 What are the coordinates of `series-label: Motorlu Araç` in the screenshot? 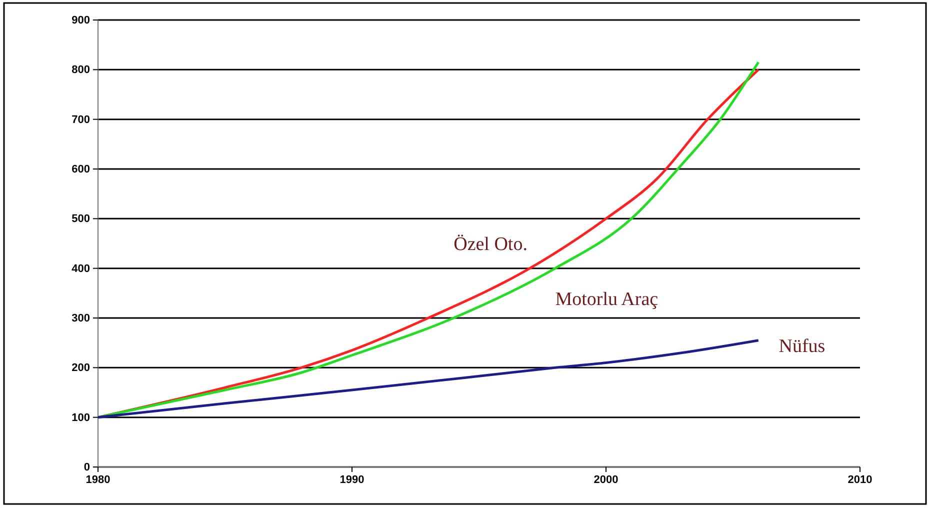 It's located at (606, 299).